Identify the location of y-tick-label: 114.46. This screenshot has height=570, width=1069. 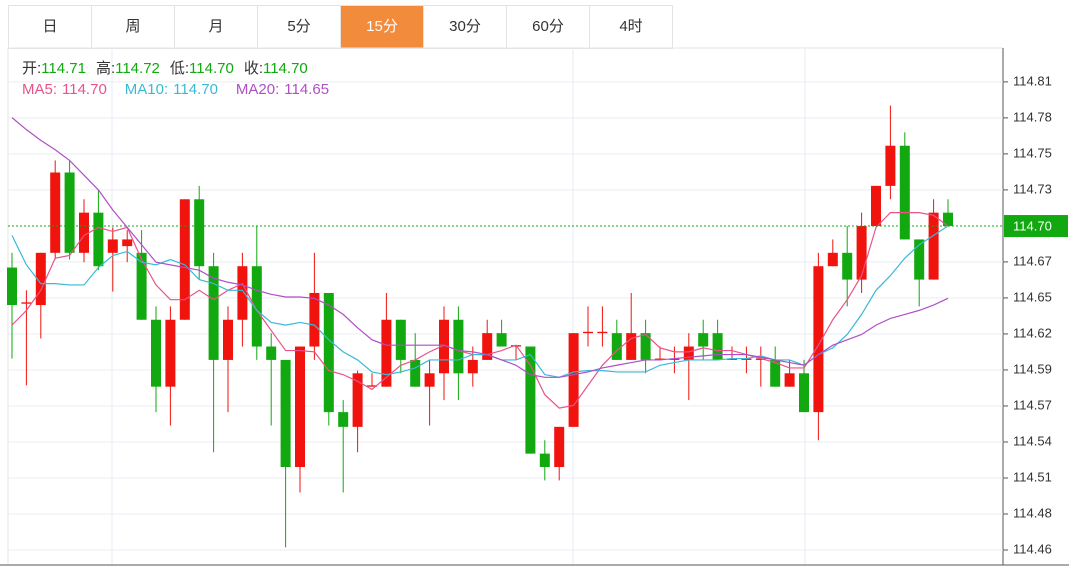
(1032, 548).